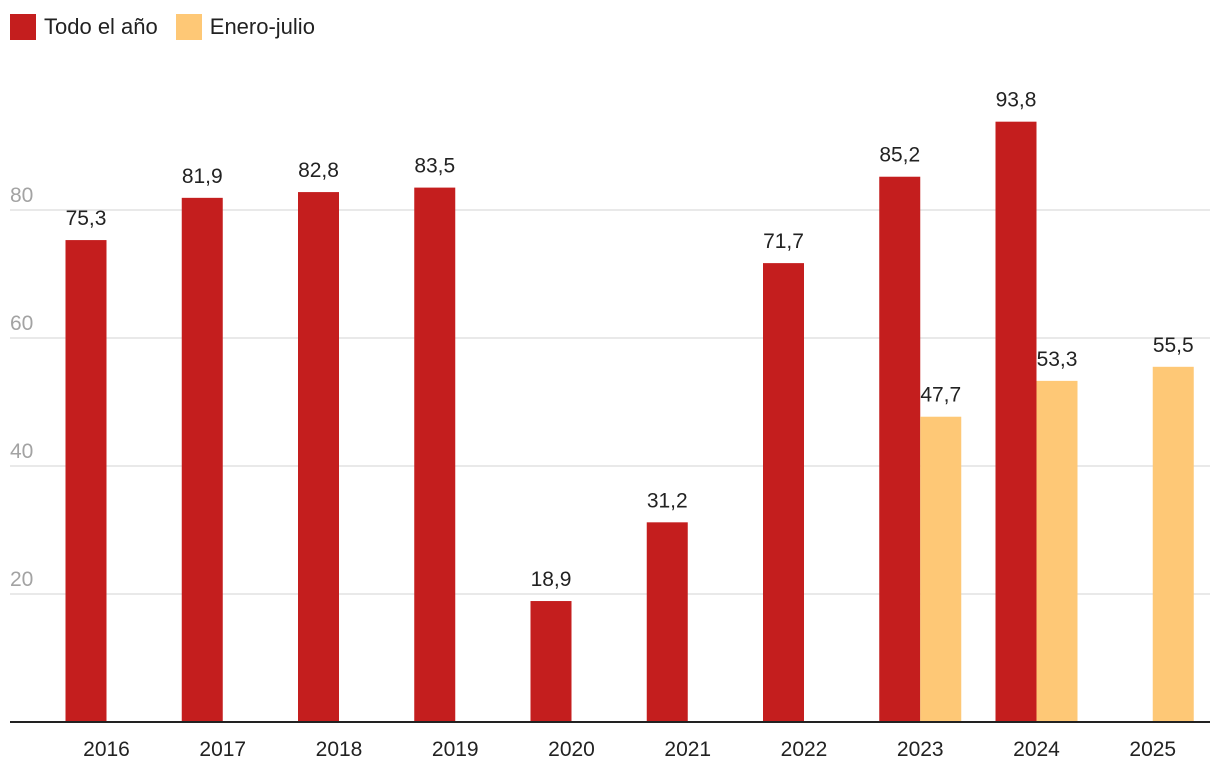 Image resolution: width=1220 pixels, height=778 pixels. What do you see at coordinates (783, 492) in the screenshot?
I see `bar-todo-el-ano-2022` at bounding box center [783, 492].